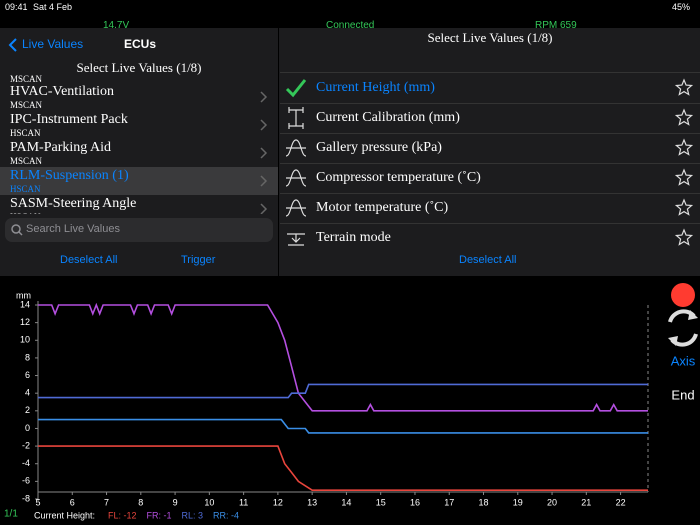 This screenshot has height=525, width=700. Describe the element at coordinates (415, 502) in the screenshot. I see `x-tick-label: 16` at that location.